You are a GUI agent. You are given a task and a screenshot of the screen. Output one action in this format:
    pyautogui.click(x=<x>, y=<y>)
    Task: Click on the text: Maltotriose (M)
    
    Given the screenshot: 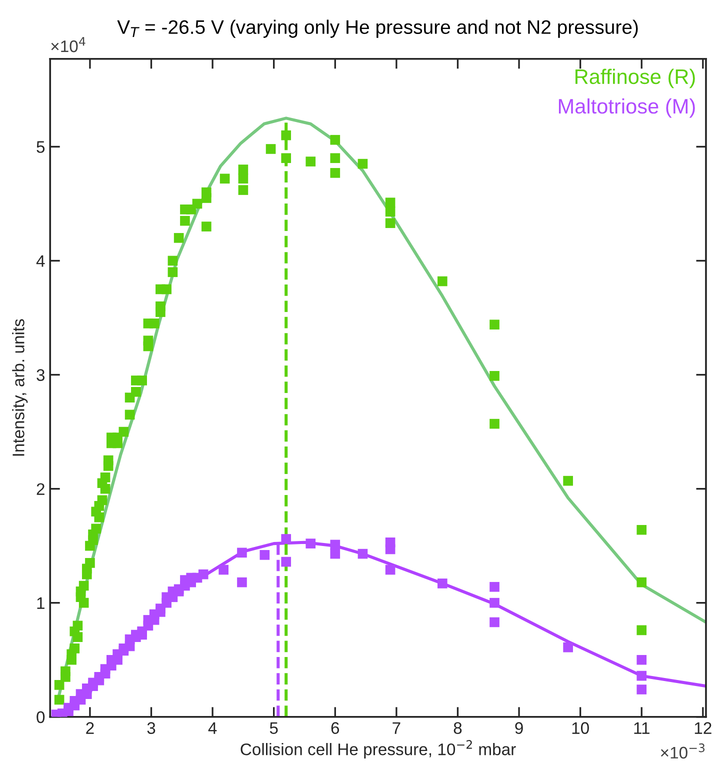 What is the action you would take?
    pyautogui.click(x=626, y=108)
    